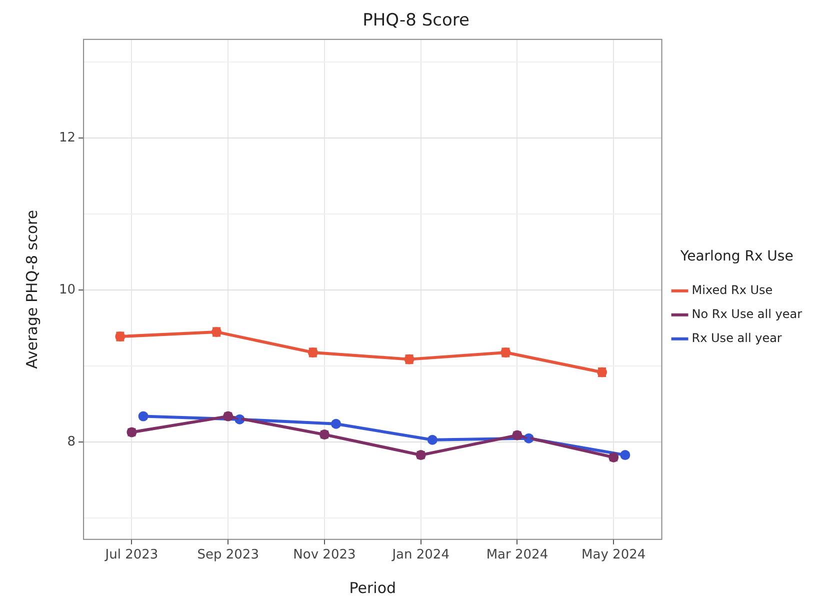 The width and height of the screenshot is (832, 607). What do you see at coordinates (67, 290) in the screenshot?
I see `y-tick-label: 10` at bounding box center [67, 290].